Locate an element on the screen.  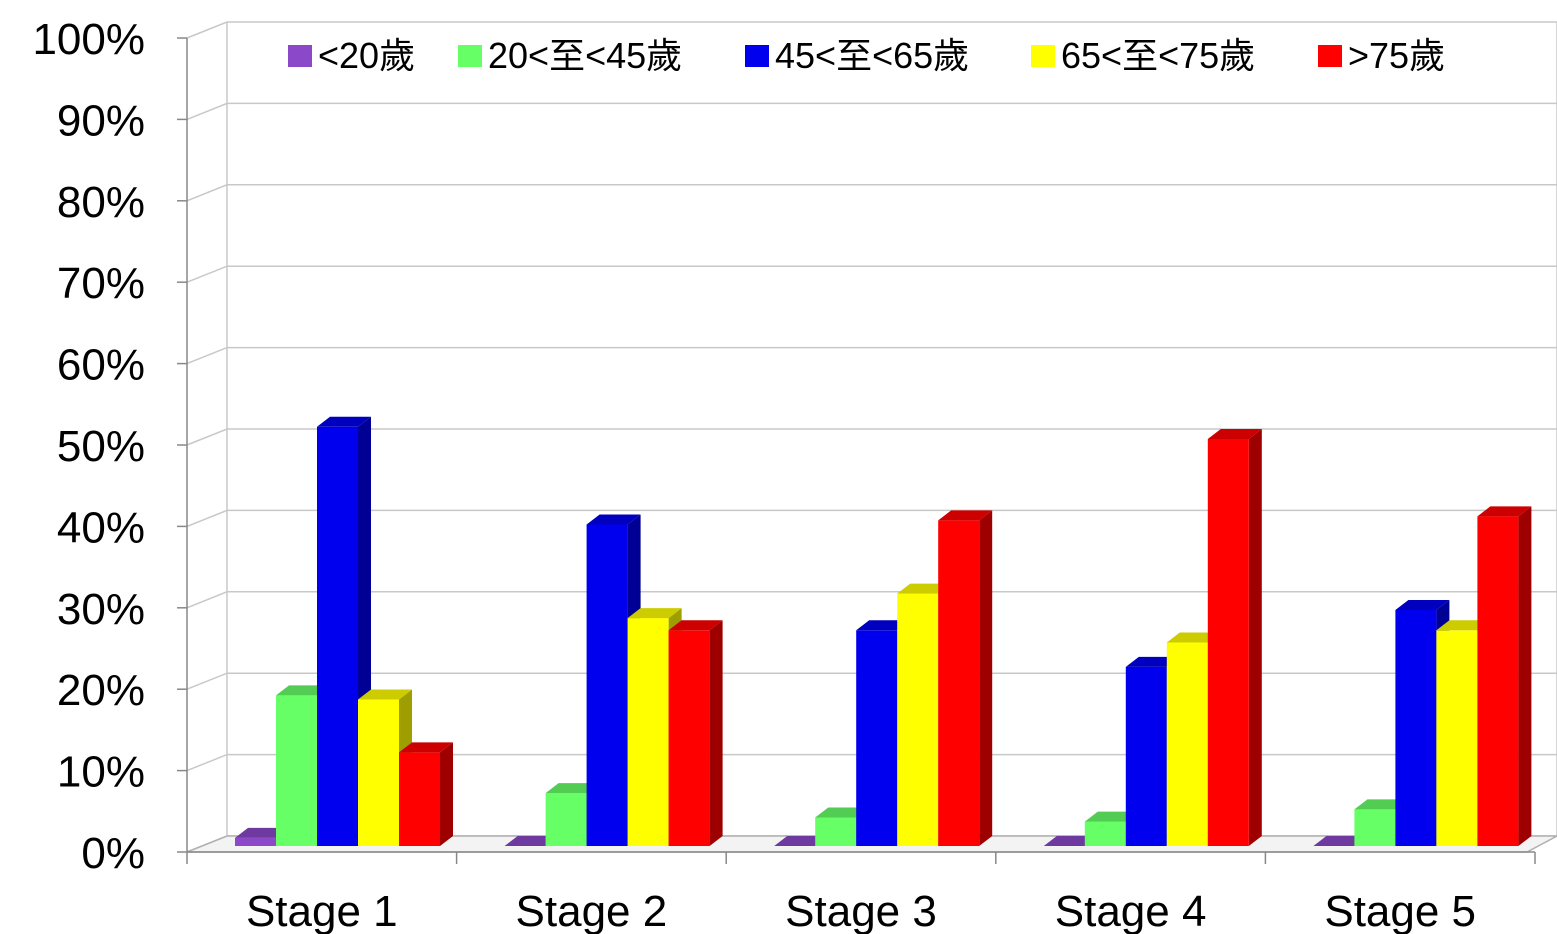
x-category-label: Stage 3 is located at coordinates (861, 910).